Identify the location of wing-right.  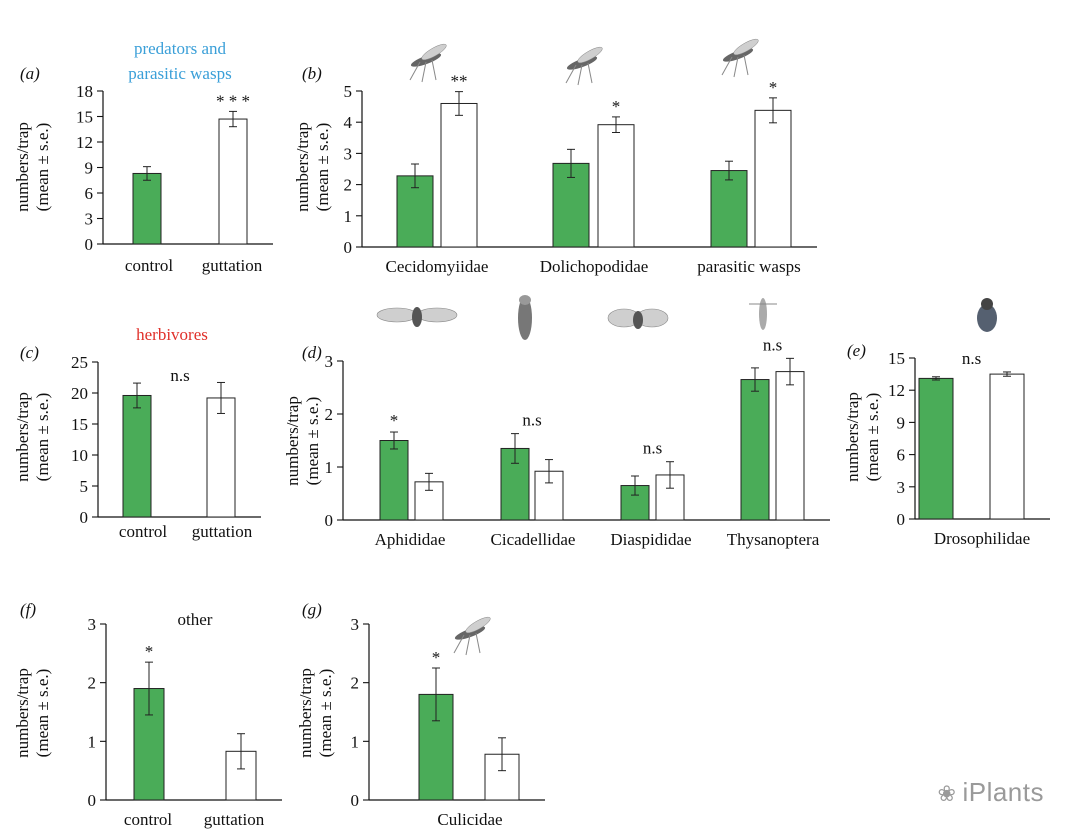
(437, 315).